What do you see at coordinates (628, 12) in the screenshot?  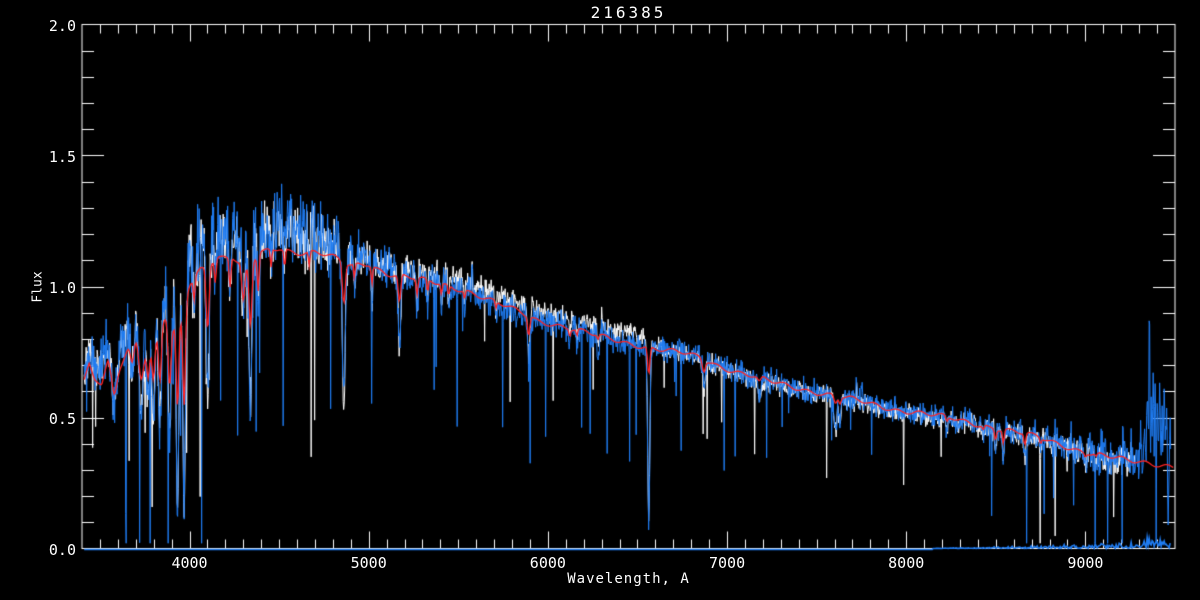 I see `chart-title: 216385` at bounding box center [628, 12].